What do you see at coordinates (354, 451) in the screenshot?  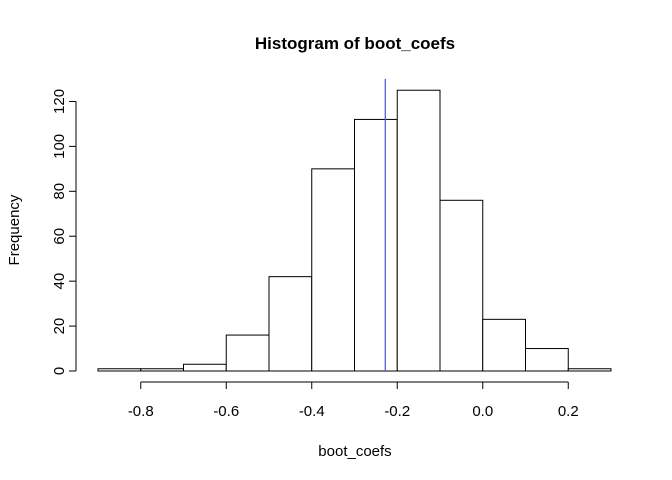 I see `x-axis-label: boot_coefs` at bounding box center [354, 451].